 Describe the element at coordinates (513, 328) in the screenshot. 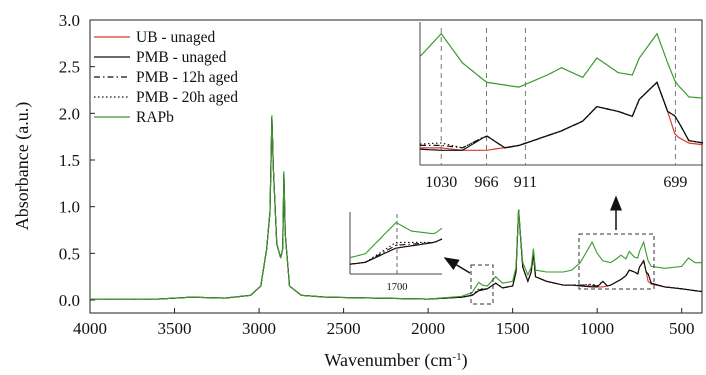

I see `x-tick-label: 1500` at that location.